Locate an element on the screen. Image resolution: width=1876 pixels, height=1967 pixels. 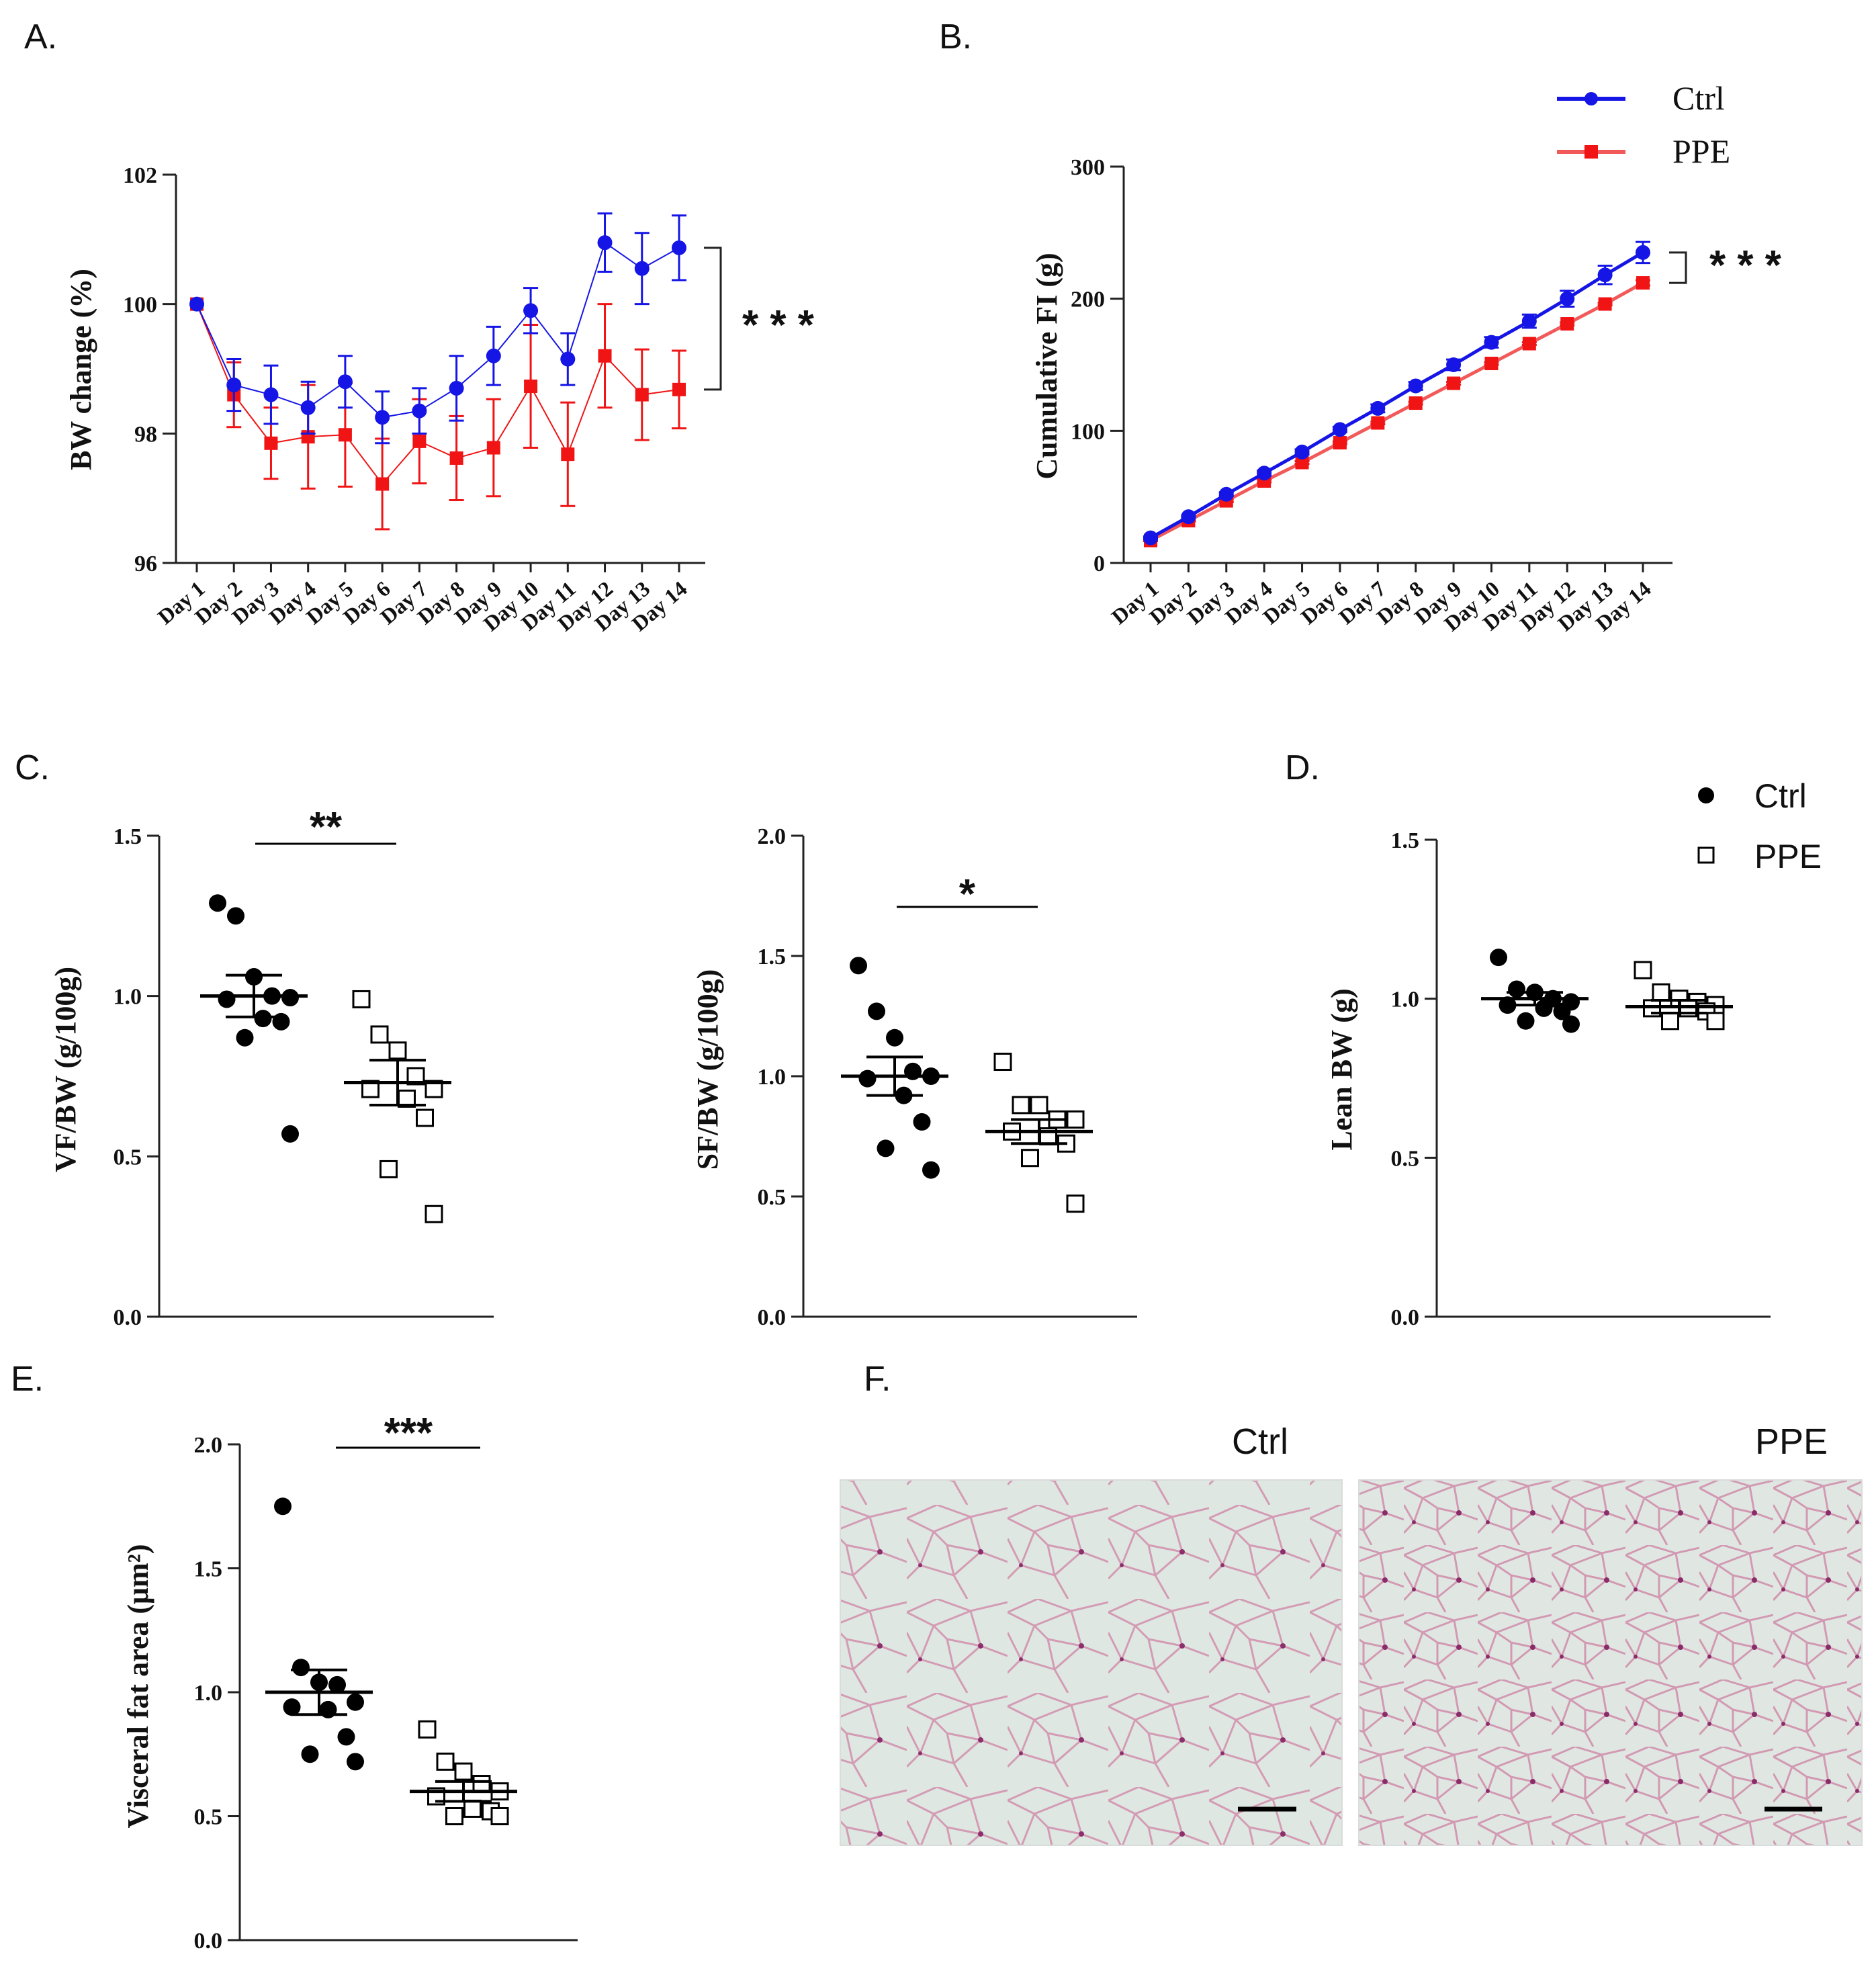
y-axis-label: Cumulative FI (g) is located at coordinates (1046, 366).